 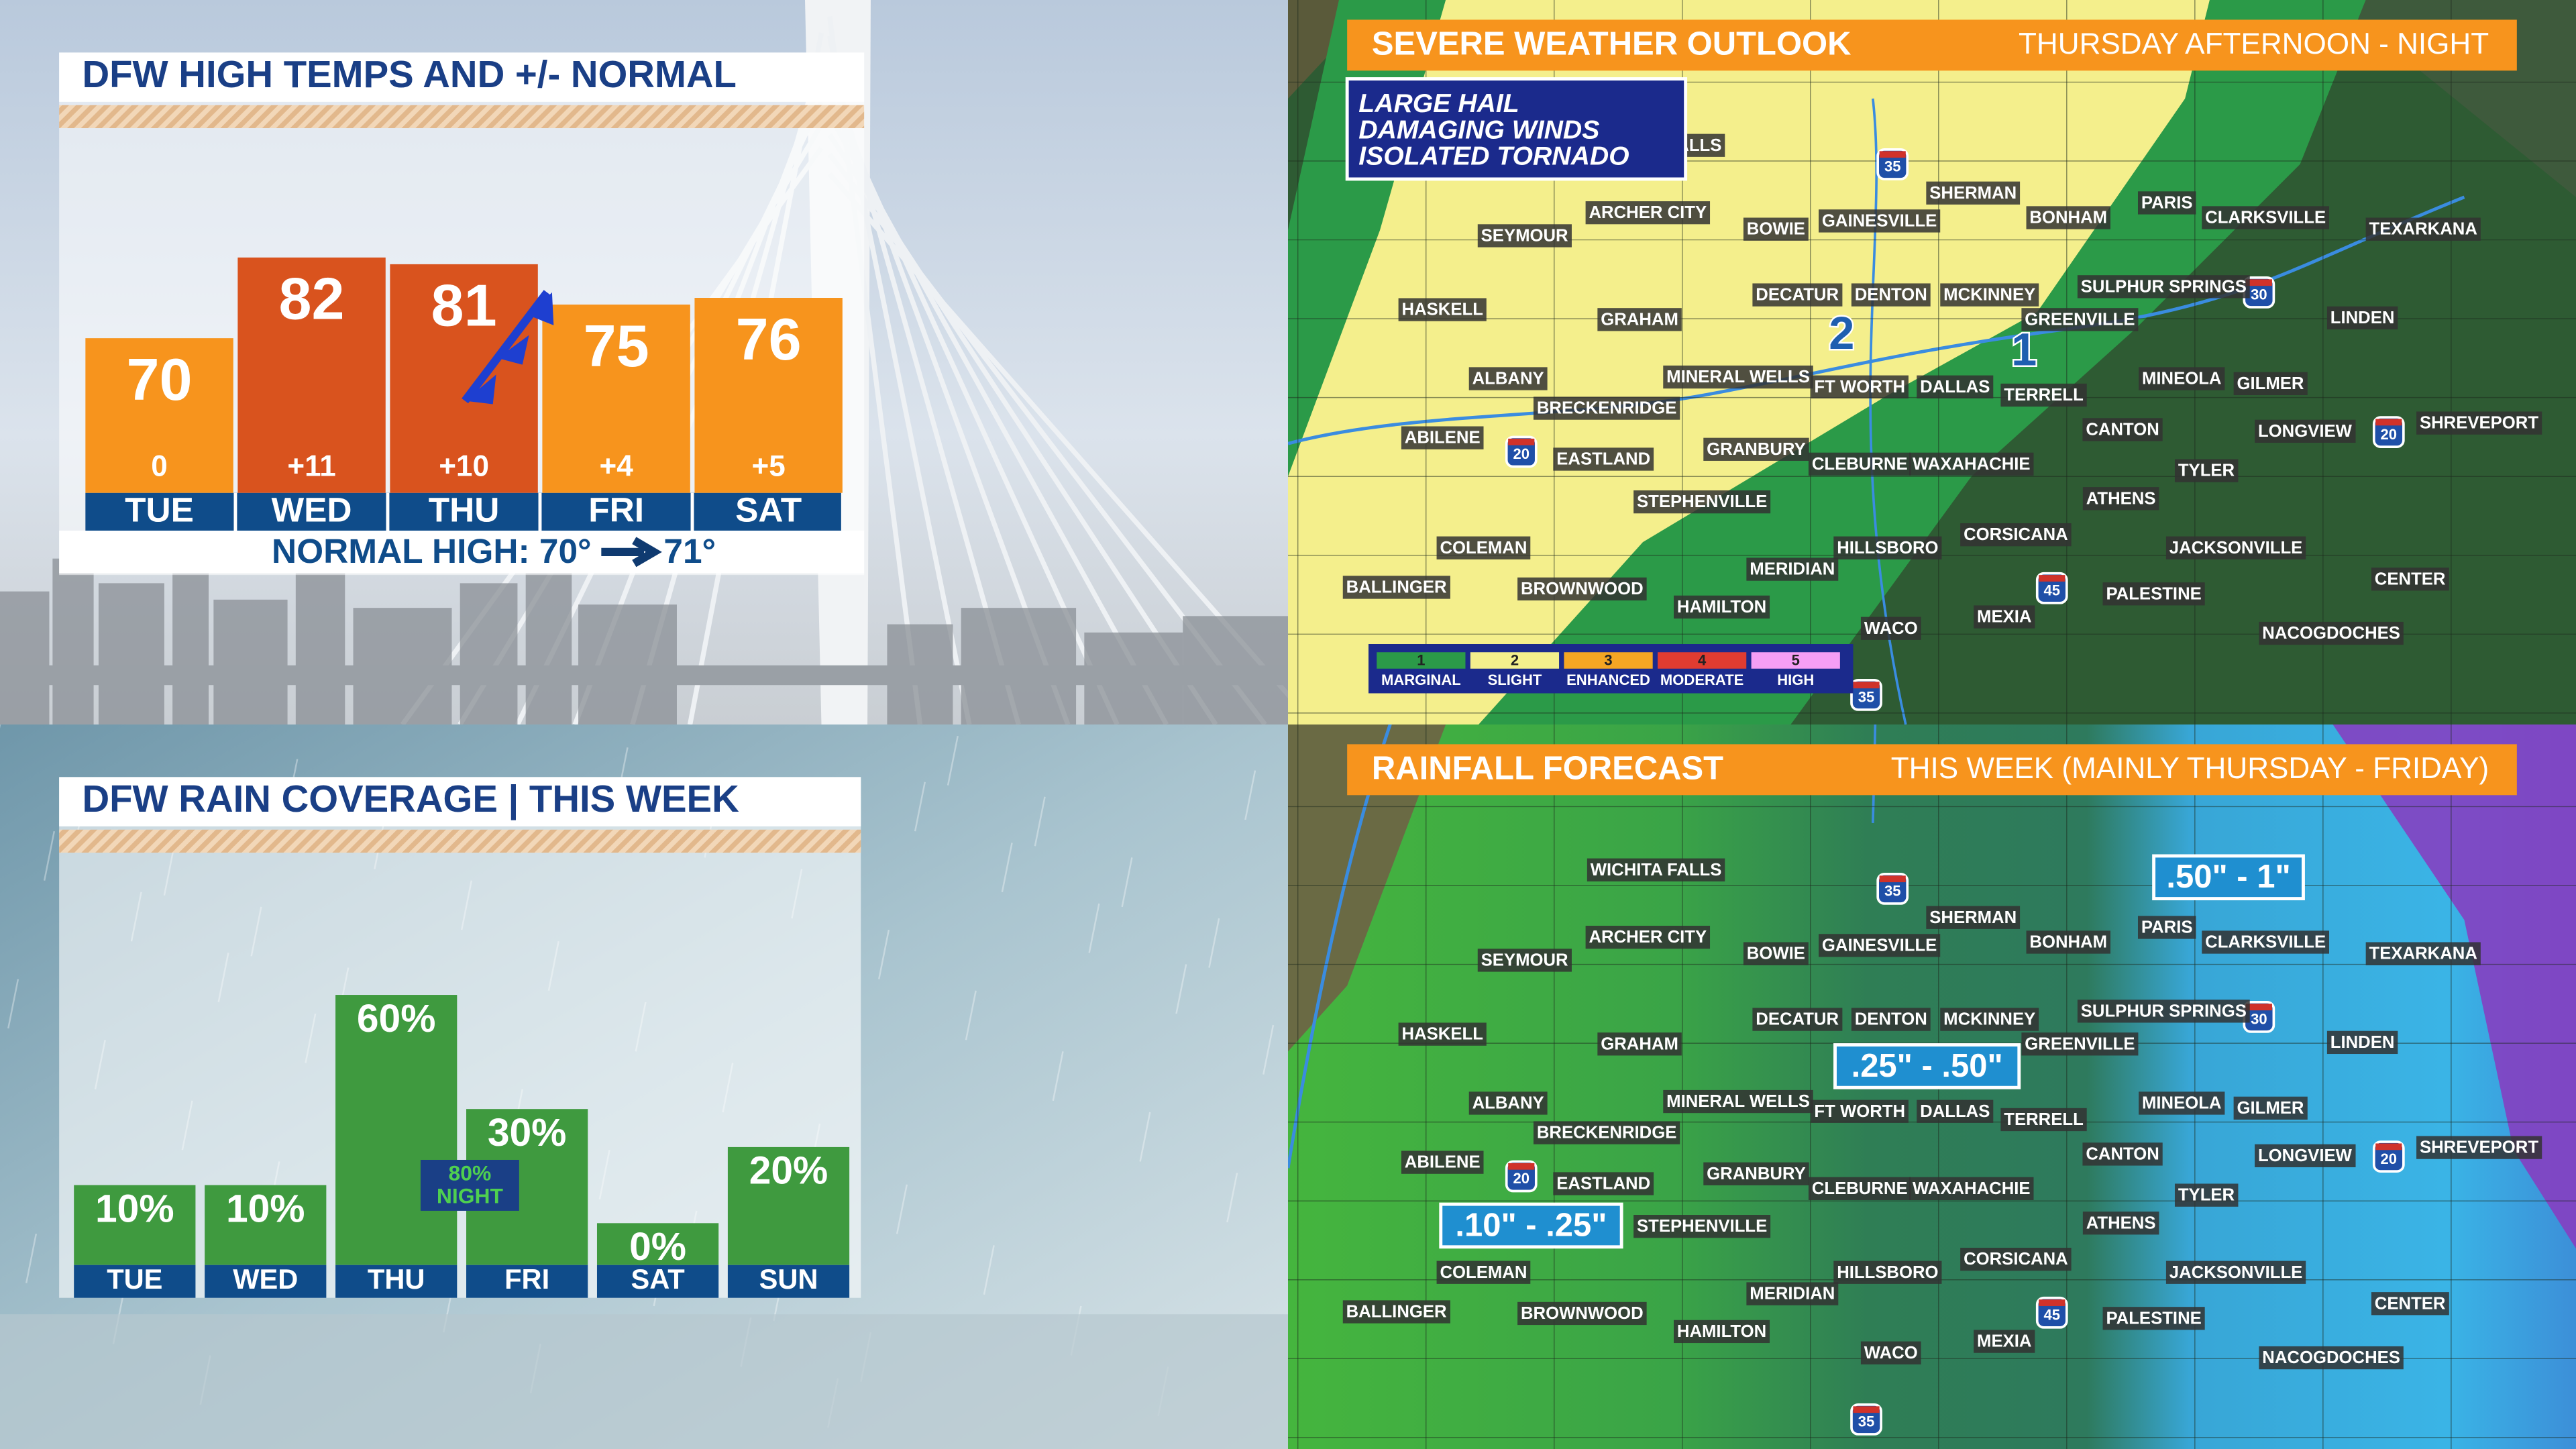 I want to click on annotation: NIGHT, so click(x=470, y=1196).